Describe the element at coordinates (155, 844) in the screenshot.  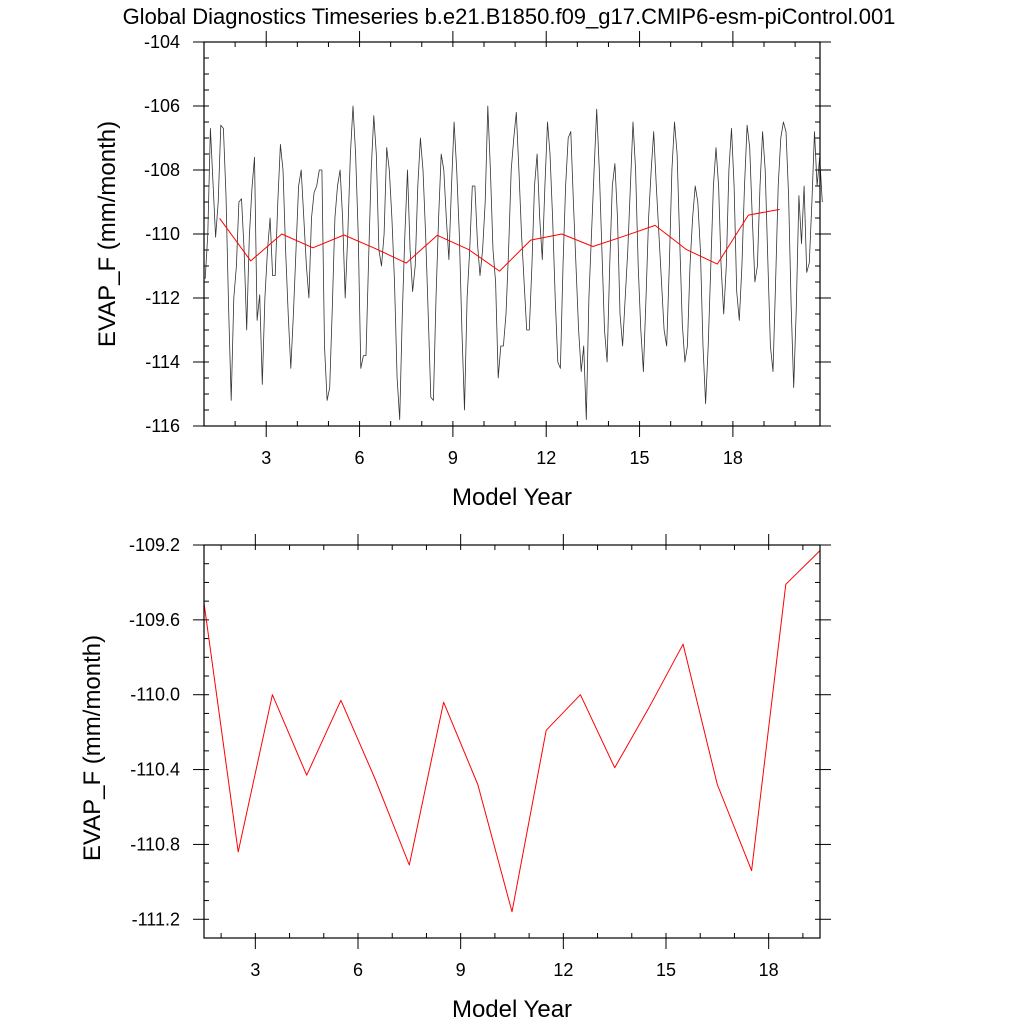
I see `y-tick-label: -110.8` at that location.